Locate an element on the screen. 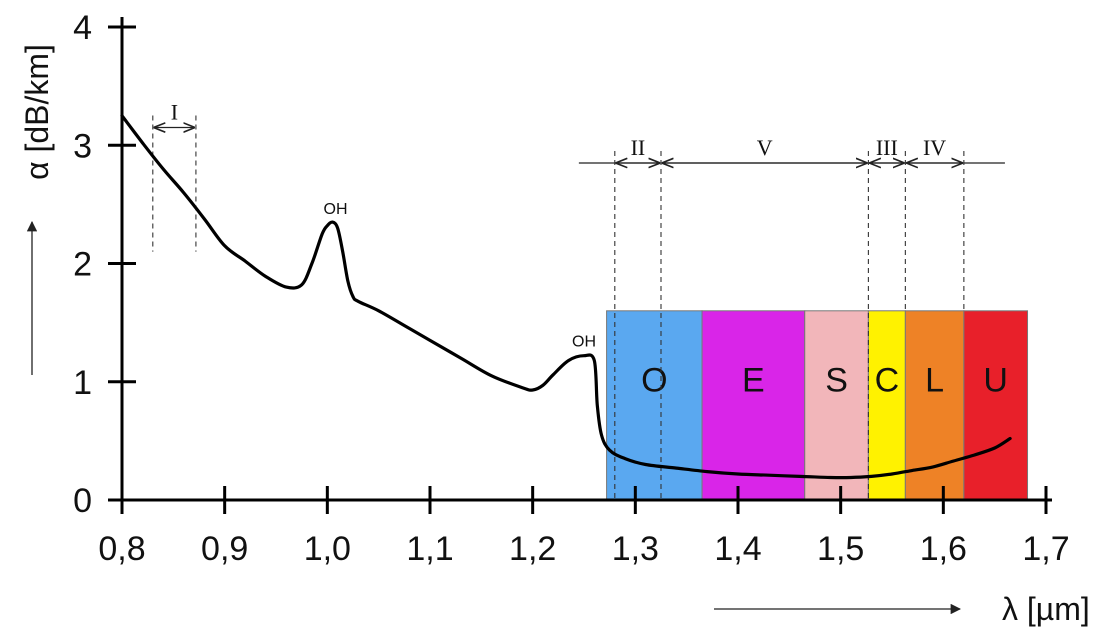 The width and height of the screenshot is (1104, 629). y-tick-label-4: 4 is located at coordinates (82, 28).